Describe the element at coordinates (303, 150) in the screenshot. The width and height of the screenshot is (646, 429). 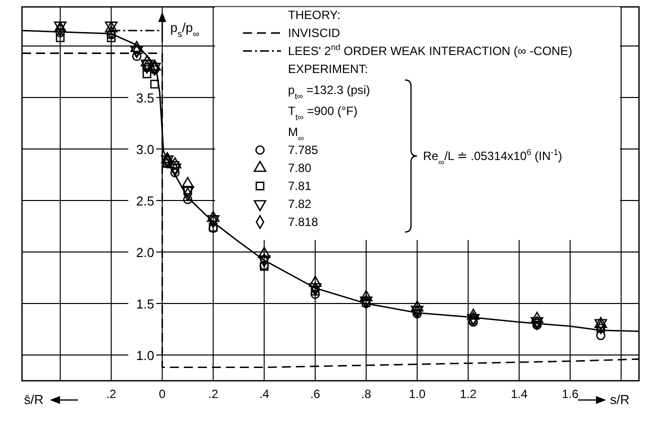
I see `legend-label: 7.785` at that location.